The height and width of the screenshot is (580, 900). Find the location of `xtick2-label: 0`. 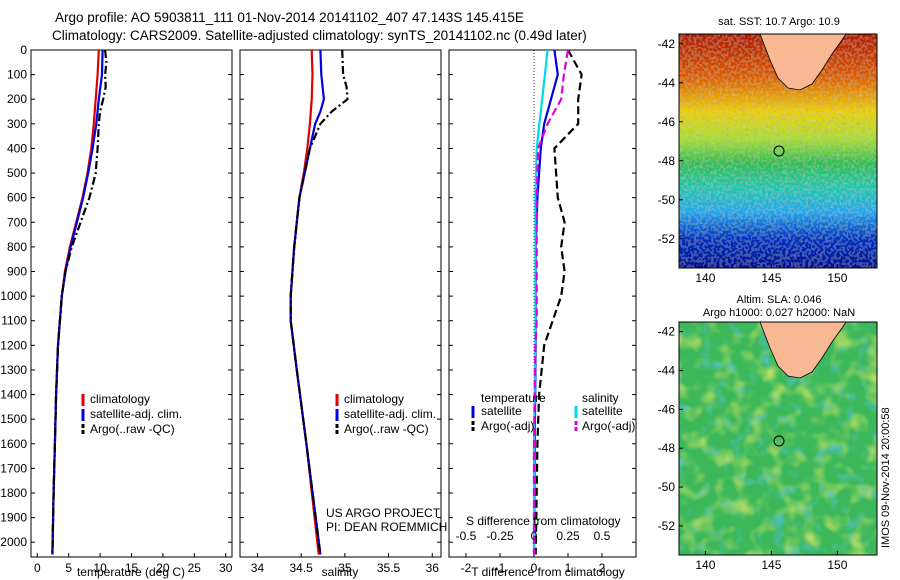

xtick2-label: 0 is located at coordinates (534, 536).